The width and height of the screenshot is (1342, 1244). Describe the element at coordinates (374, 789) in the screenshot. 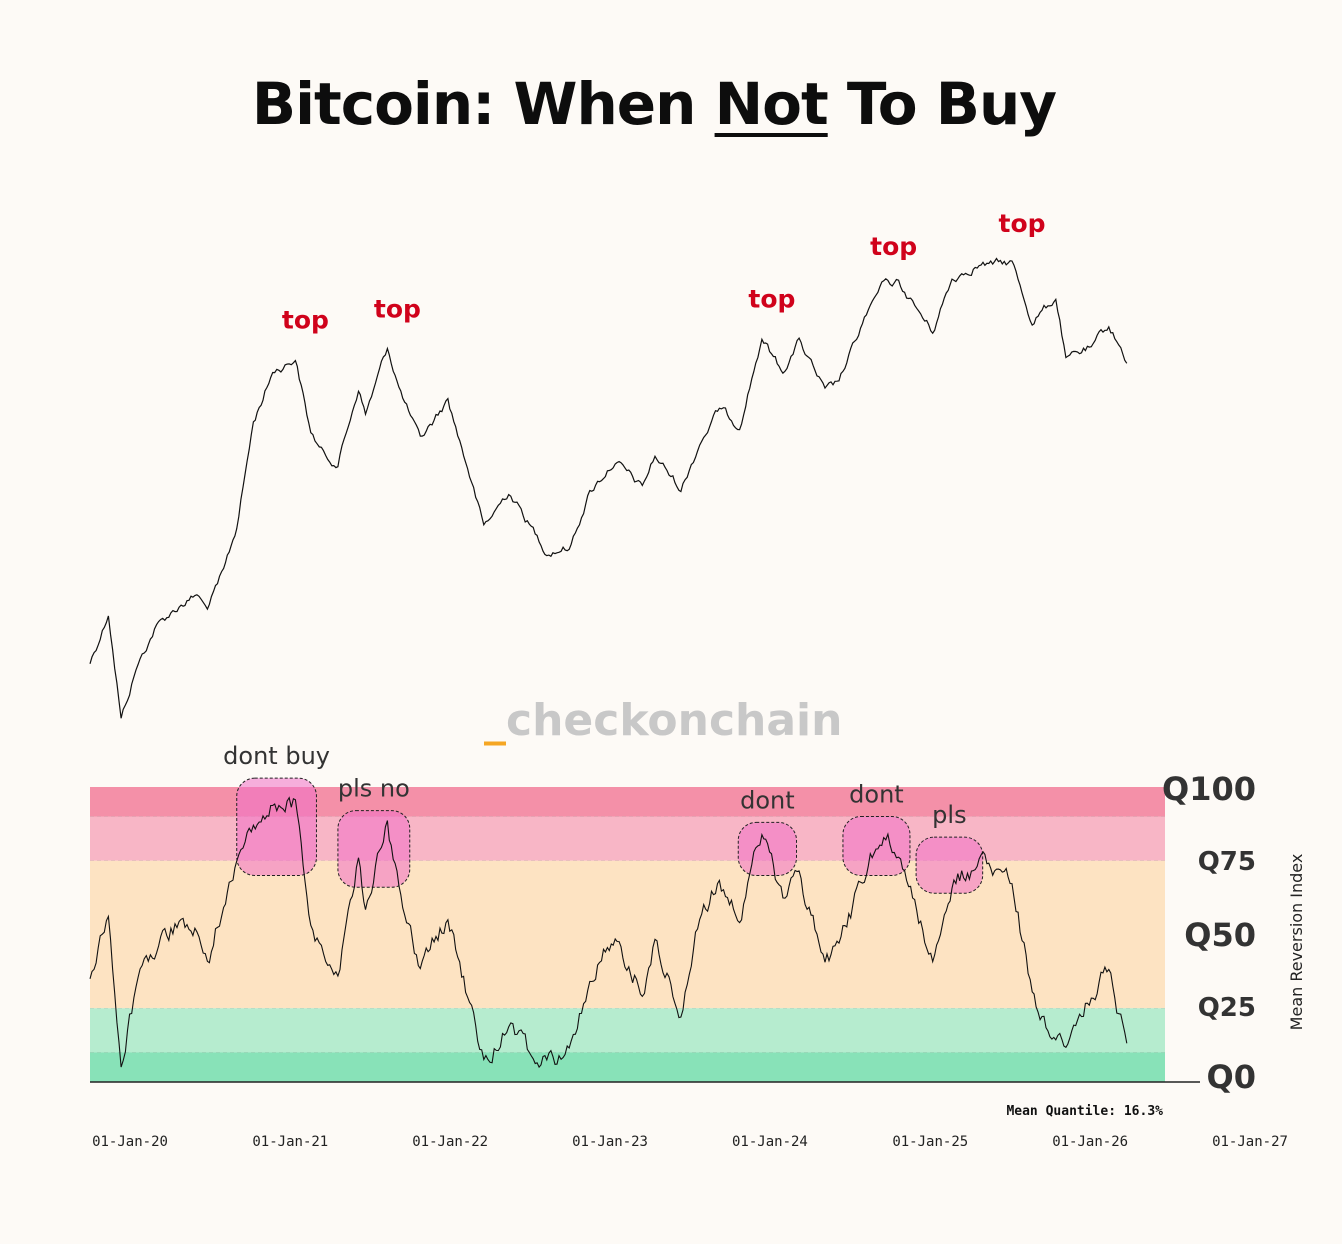

I see `callout-label: pls no` at that location.